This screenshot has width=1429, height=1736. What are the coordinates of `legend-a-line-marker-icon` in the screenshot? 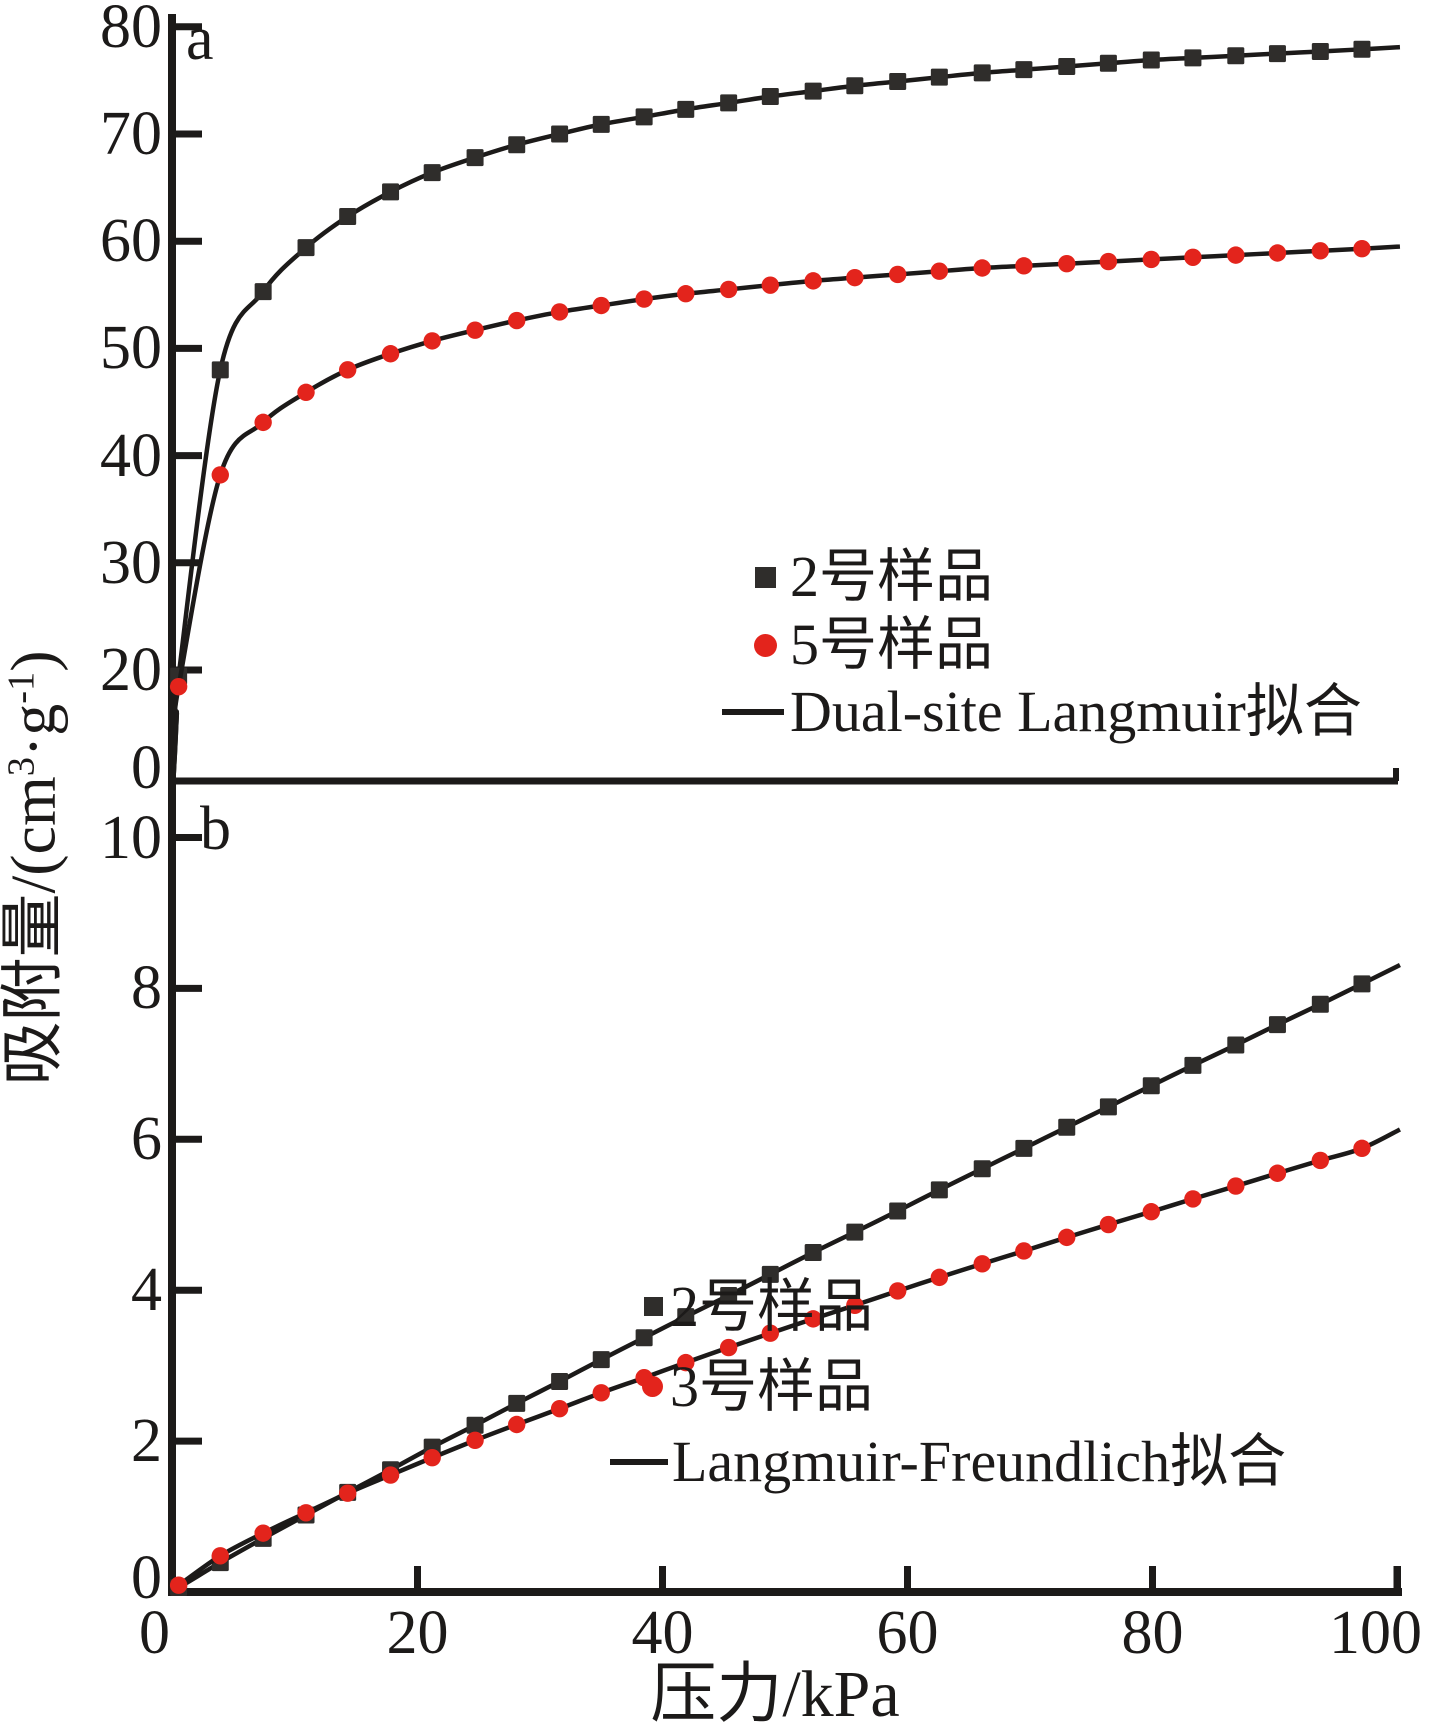 It's located at (753, 712).